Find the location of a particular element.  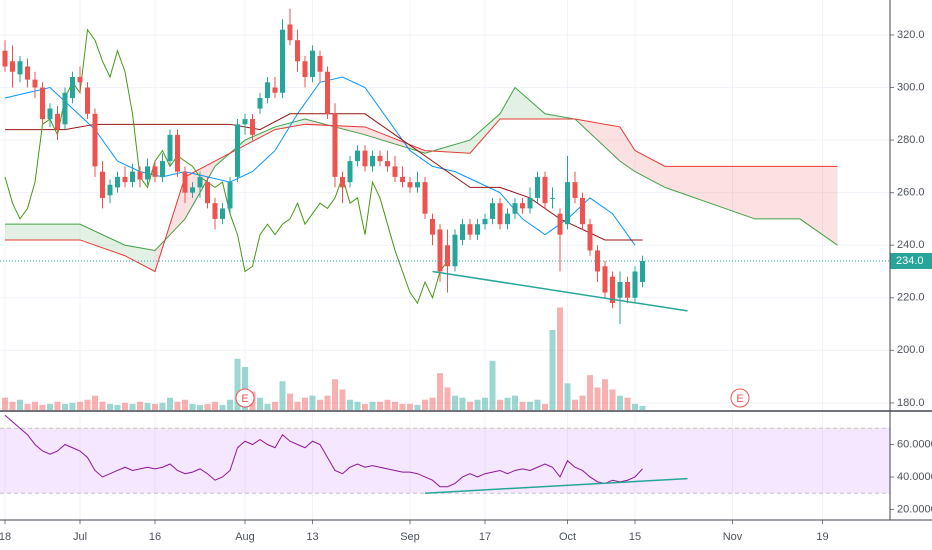

y-tick-label: 220.0 is located at coordinates (911, 298).